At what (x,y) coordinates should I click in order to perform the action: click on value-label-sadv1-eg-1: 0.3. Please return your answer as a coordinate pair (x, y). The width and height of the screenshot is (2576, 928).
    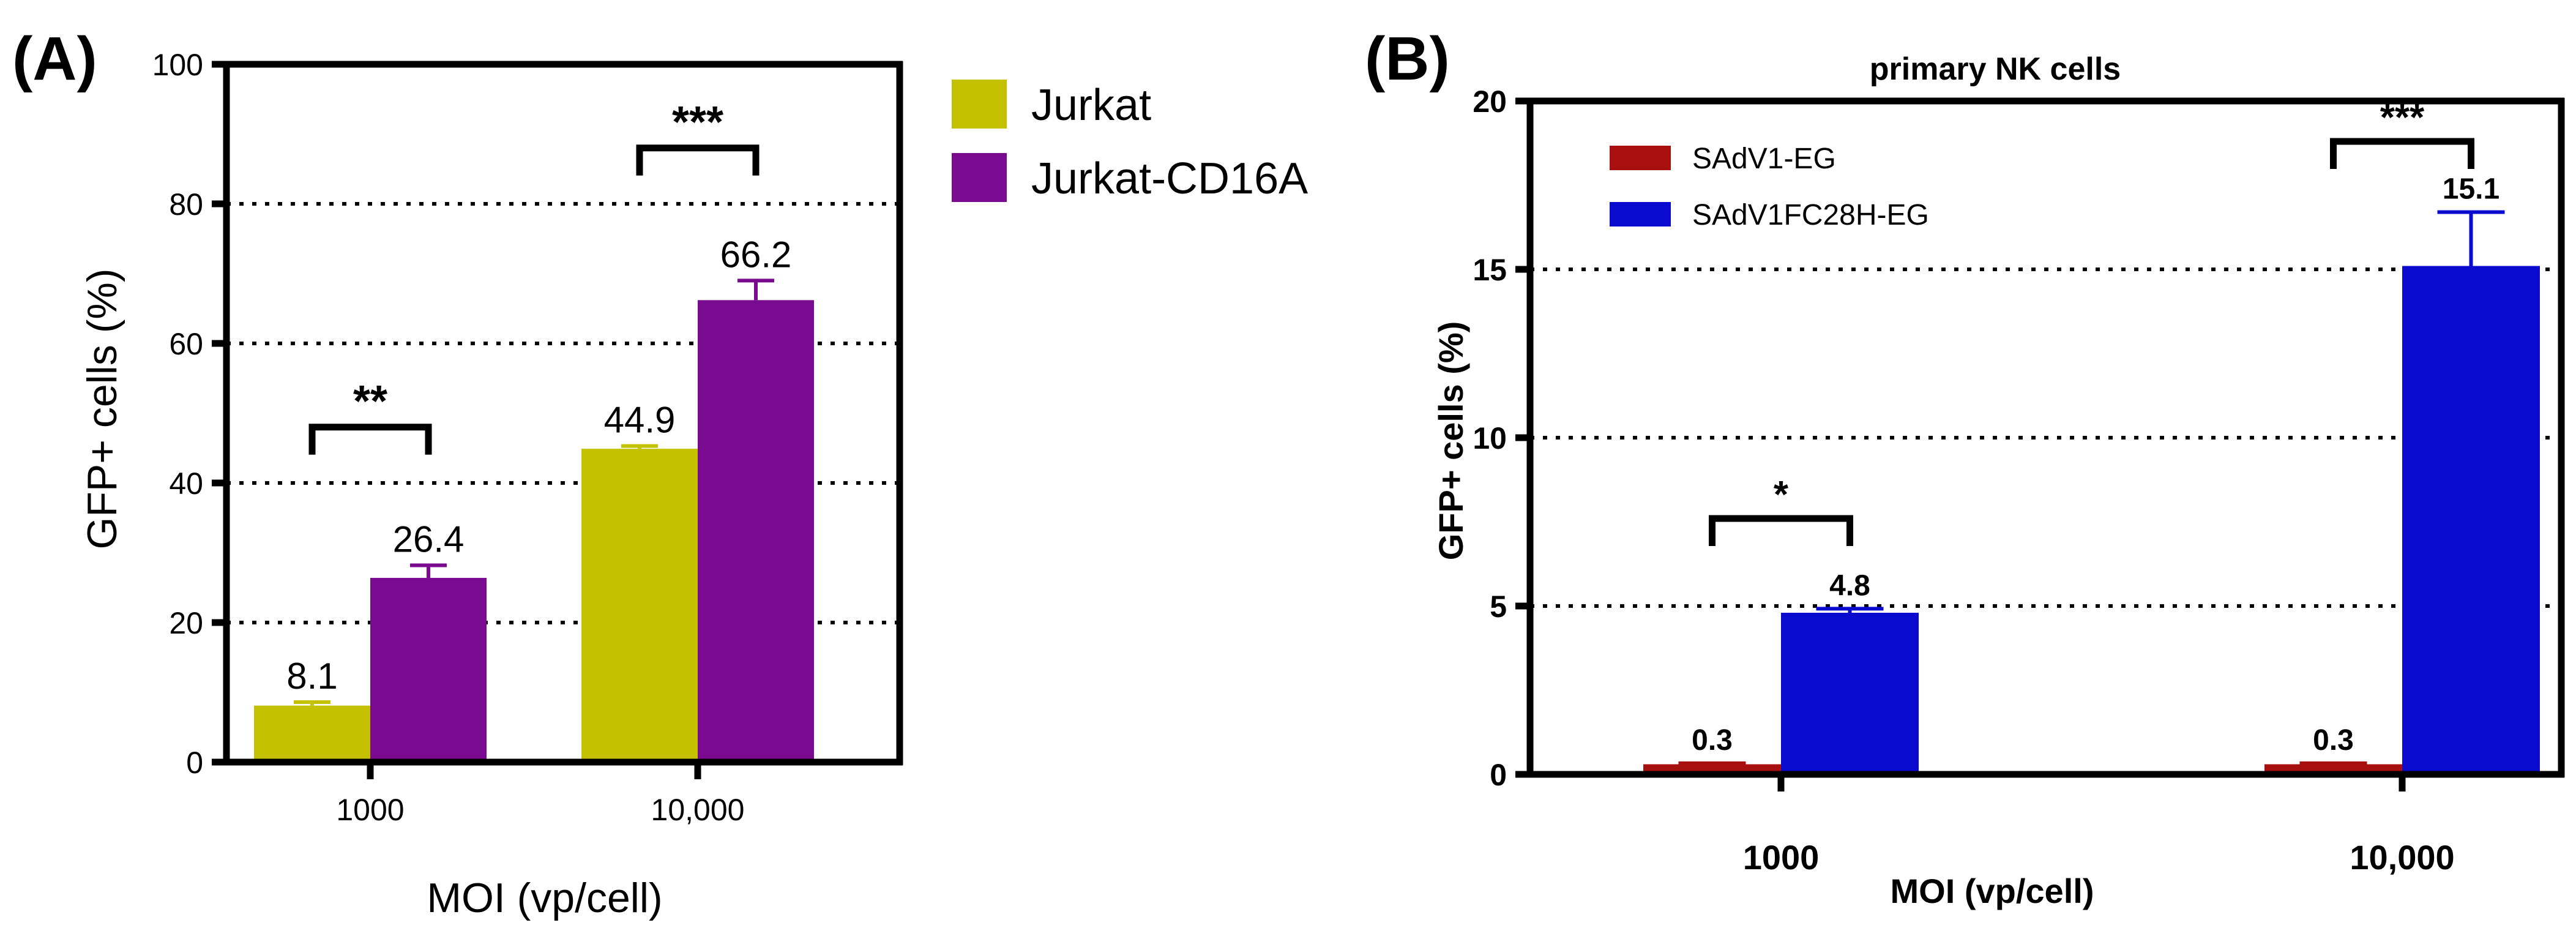
    Looking at the image, I should click on (2333, 740).